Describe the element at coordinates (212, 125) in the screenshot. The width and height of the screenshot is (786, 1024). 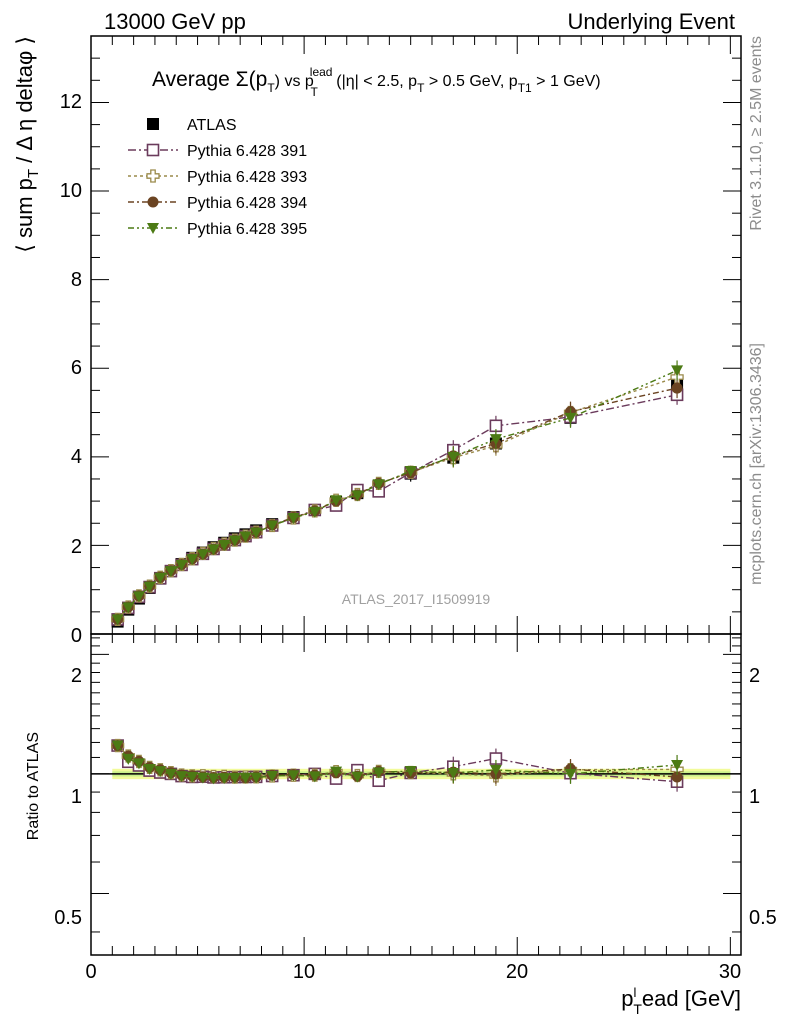
I see `legend-label-atlas: ATLAS` at that location.